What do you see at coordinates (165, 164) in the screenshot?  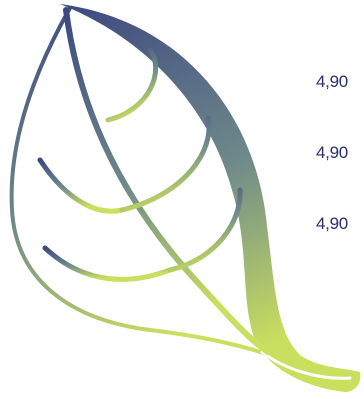 I see `leaf-vein-middle-right` at bounding box center [165, 164].